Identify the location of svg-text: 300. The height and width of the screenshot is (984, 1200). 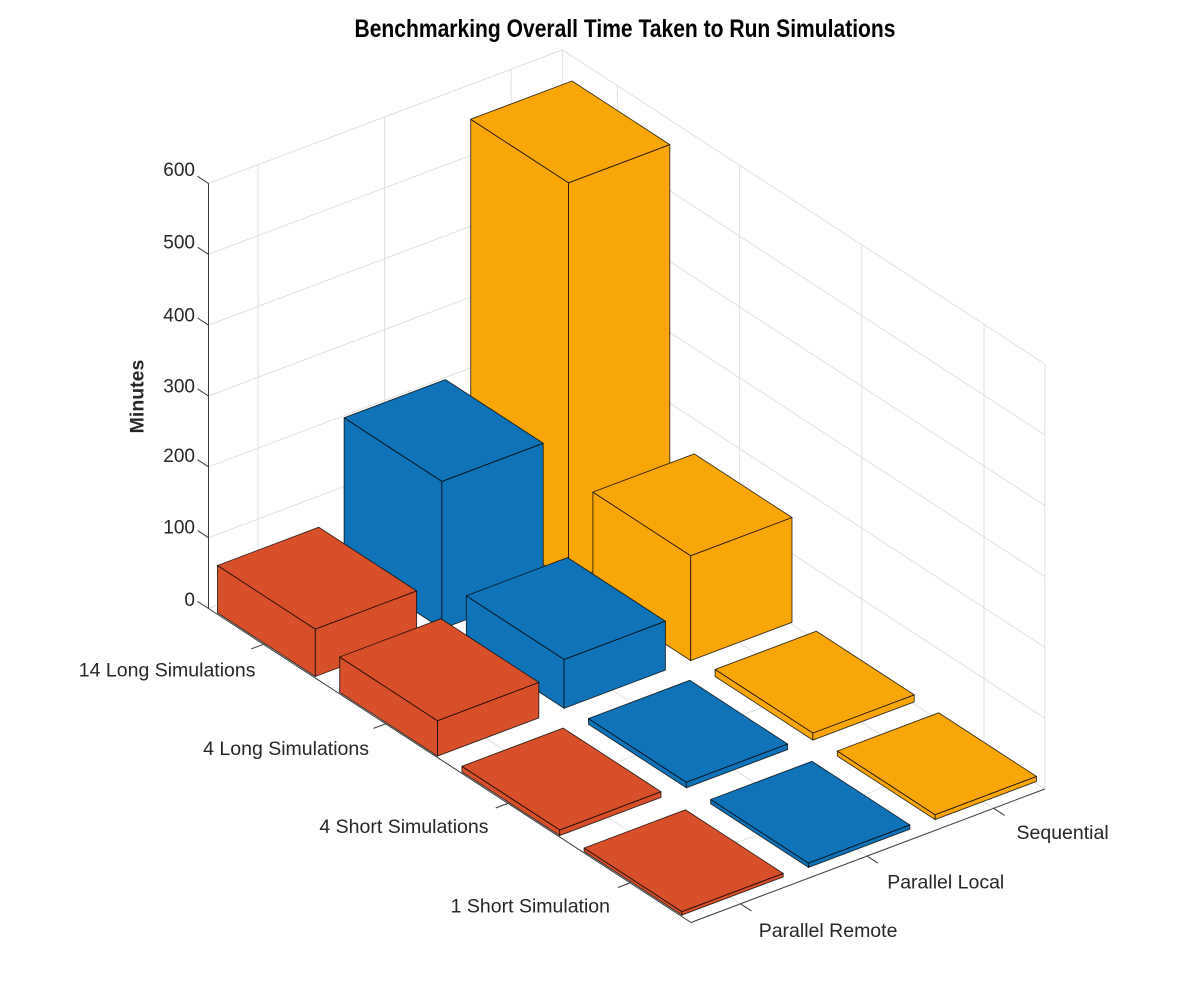
(179, 387).